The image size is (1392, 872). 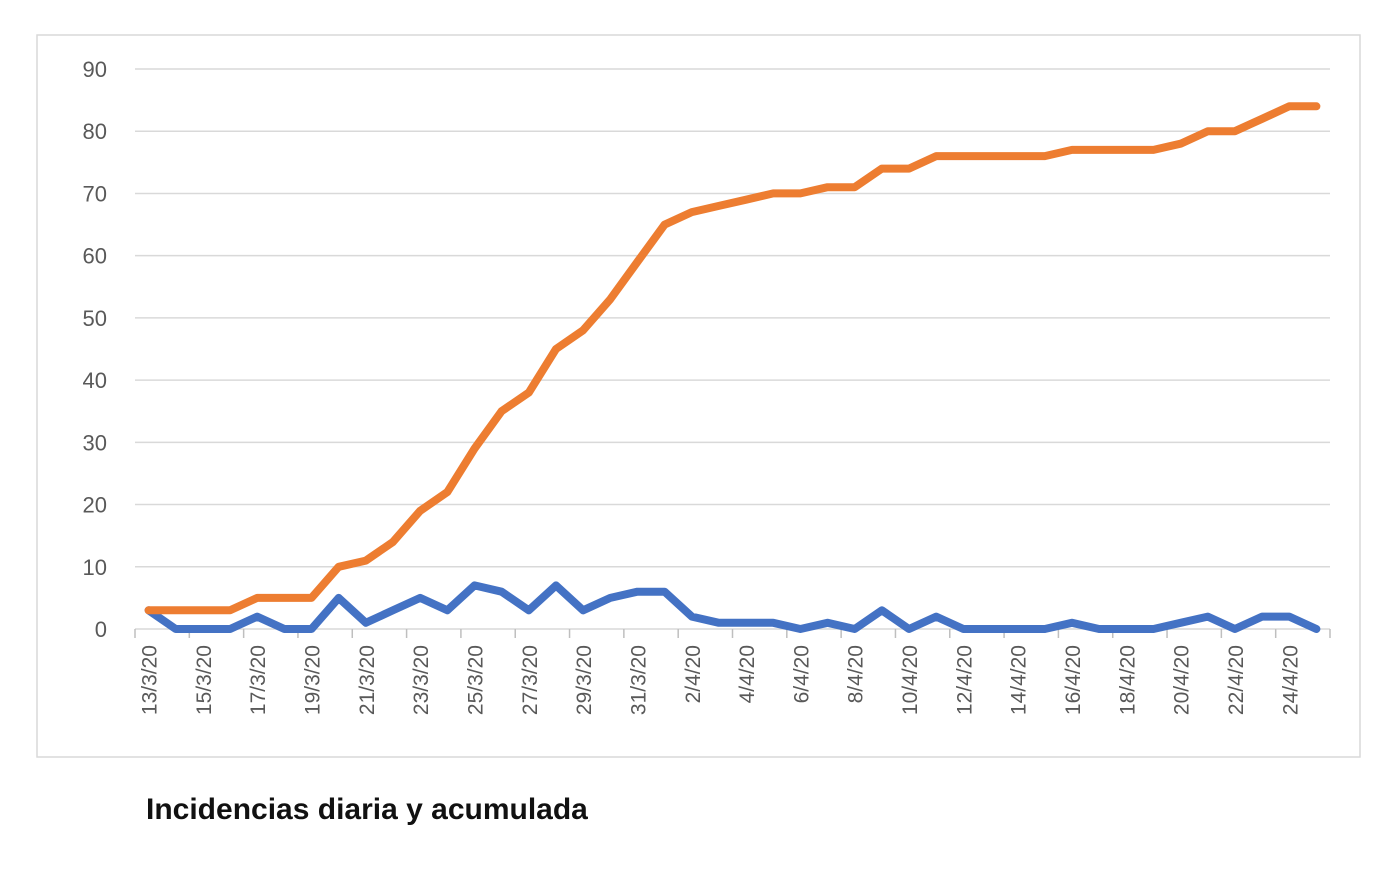 What do you see at coordinates (95, 380) in the screenshot?
I see `y-axis-label: 40` at bounding box center [95, 380].